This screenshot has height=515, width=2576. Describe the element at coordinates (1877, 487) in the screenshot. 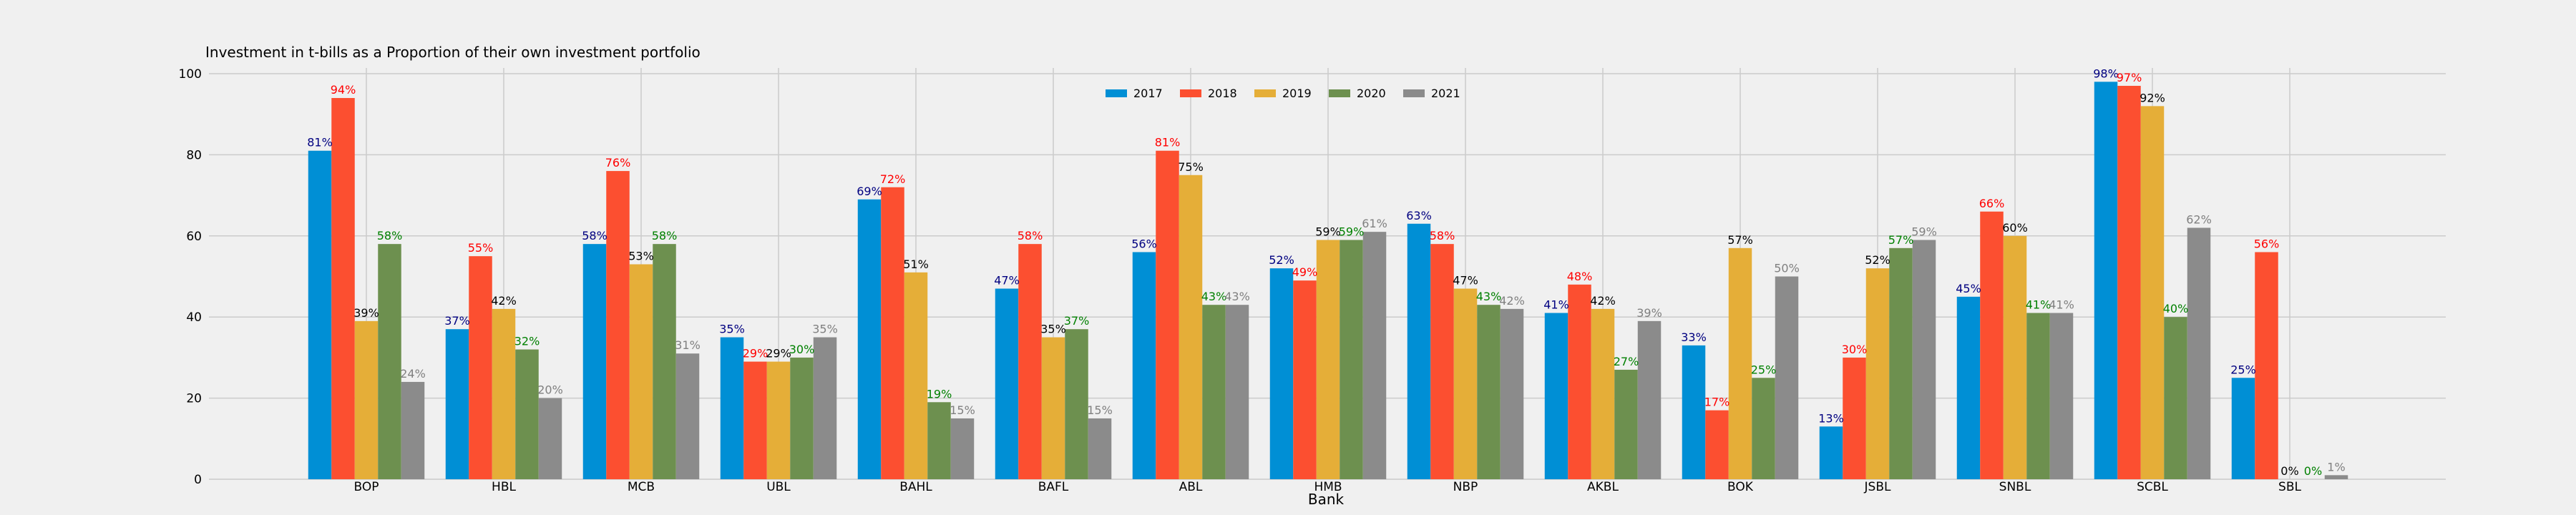

I see `x-tick-label: JSBL` at that location.